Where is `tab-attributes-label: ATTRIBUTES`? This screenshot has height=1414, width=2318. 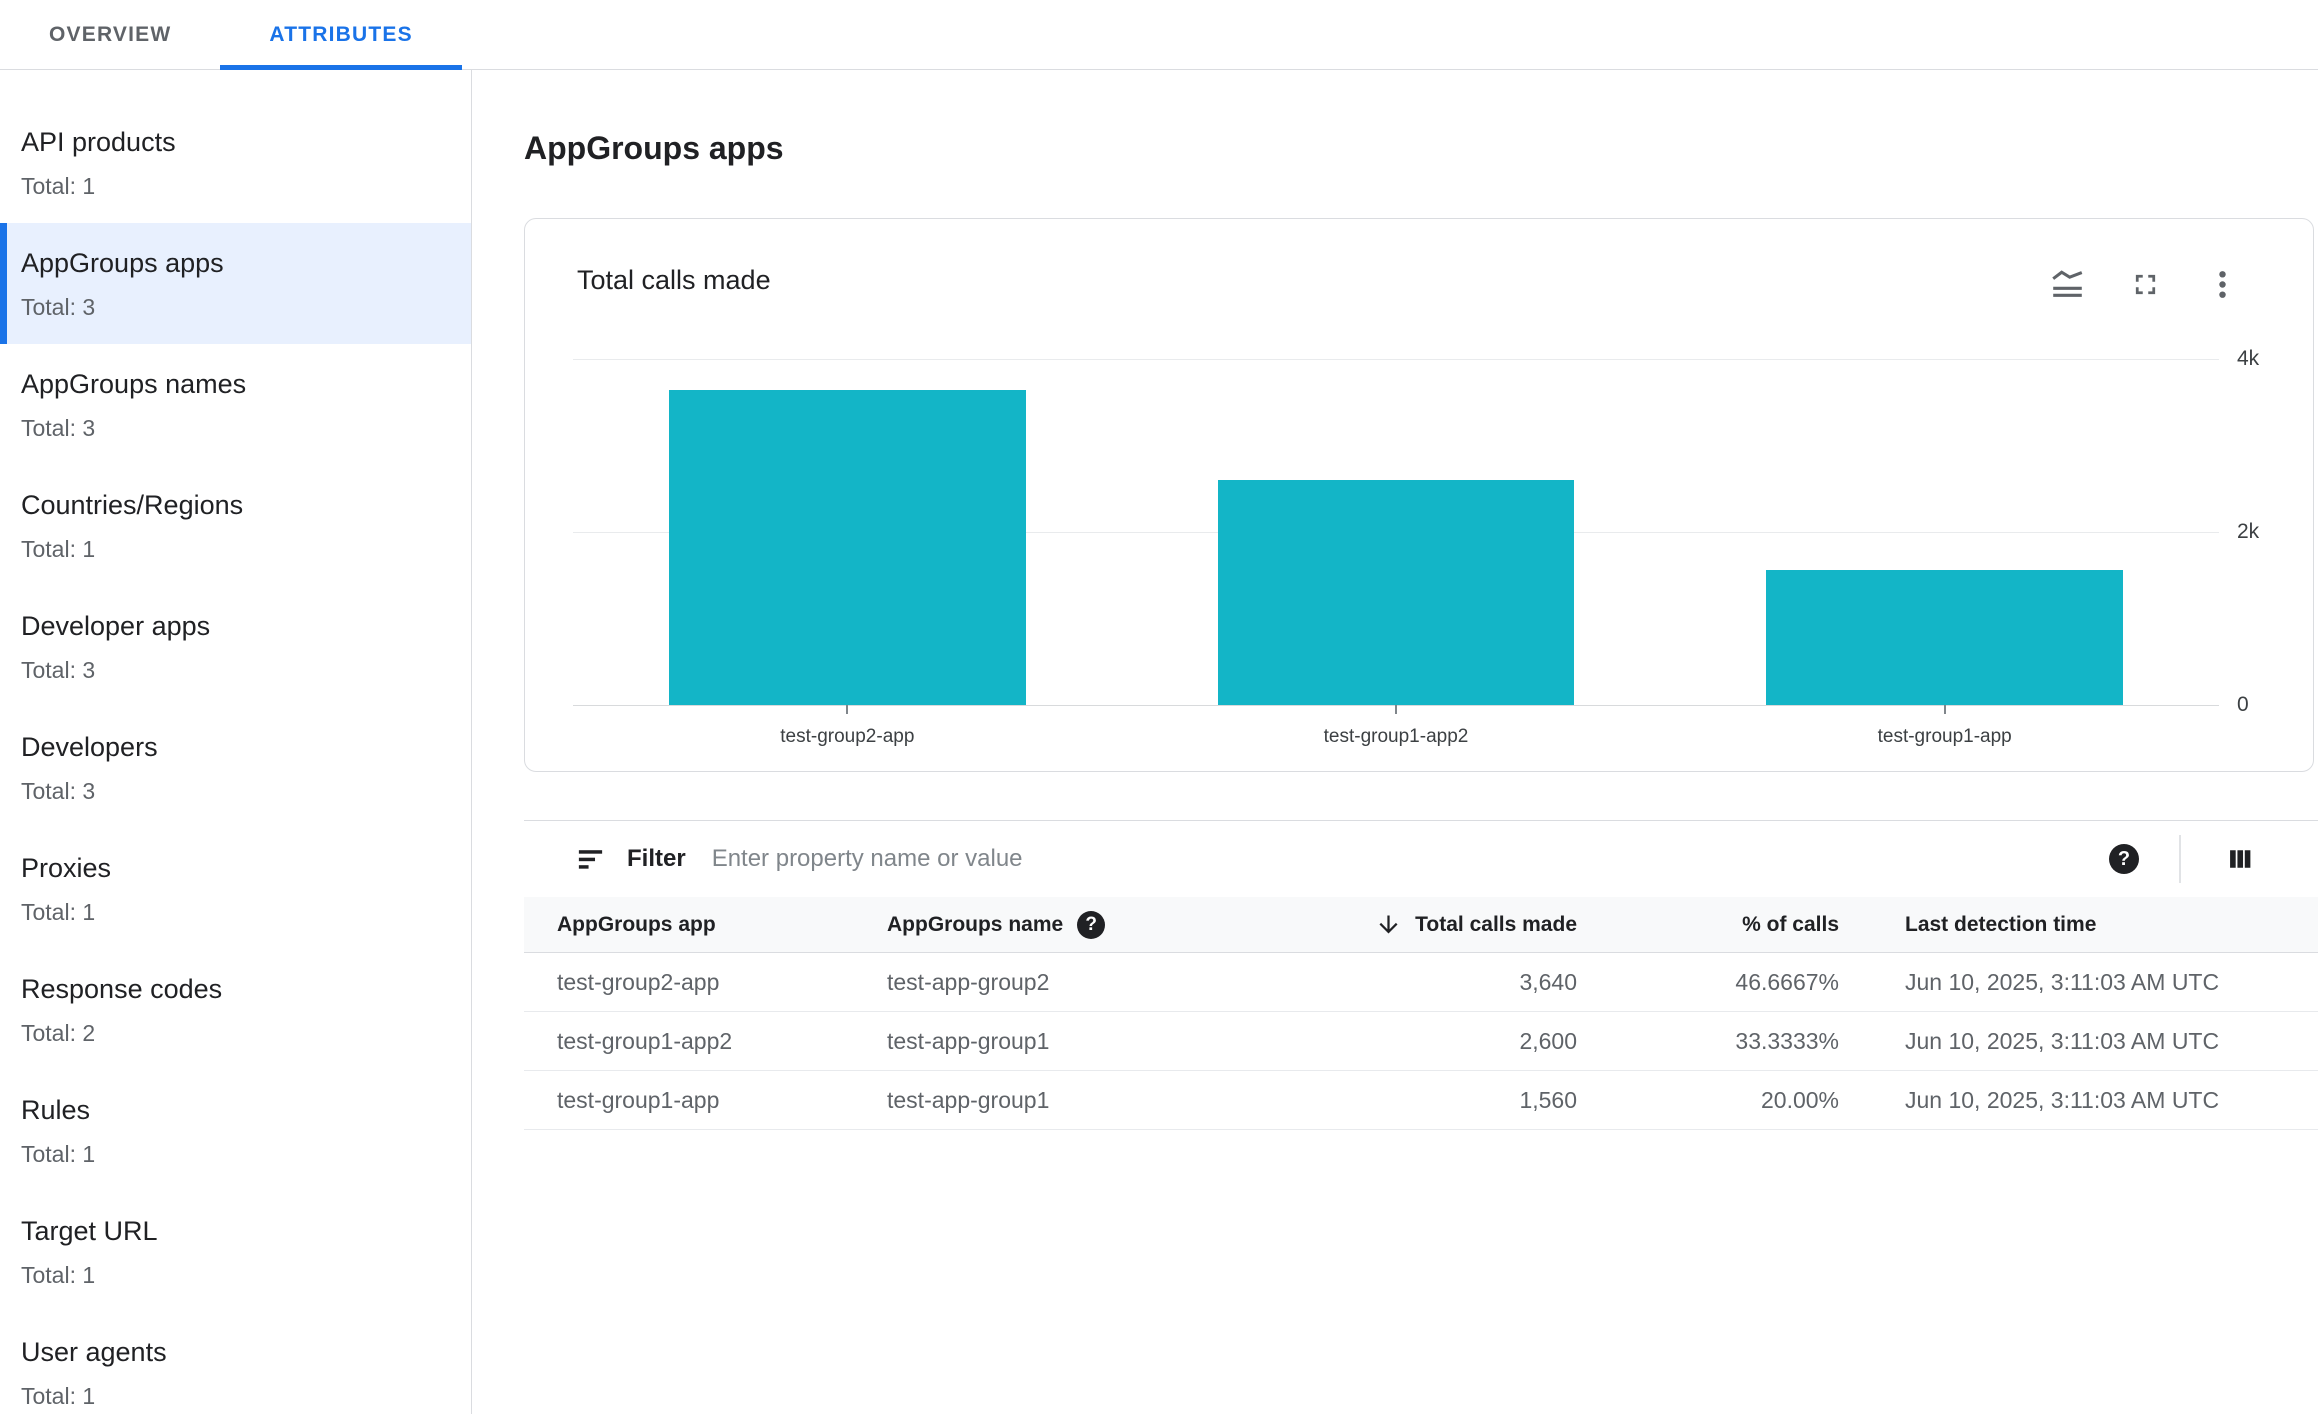 tab-attributes-label: ATTRIBUTES is located at coordinates (341, 34).